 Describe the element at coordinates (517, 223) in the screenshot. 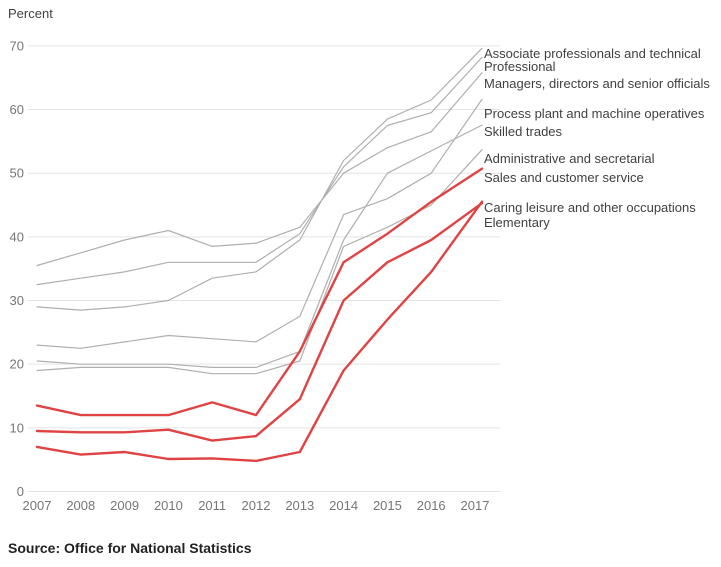

I see `series-label-elementary: Elementary` at that location.